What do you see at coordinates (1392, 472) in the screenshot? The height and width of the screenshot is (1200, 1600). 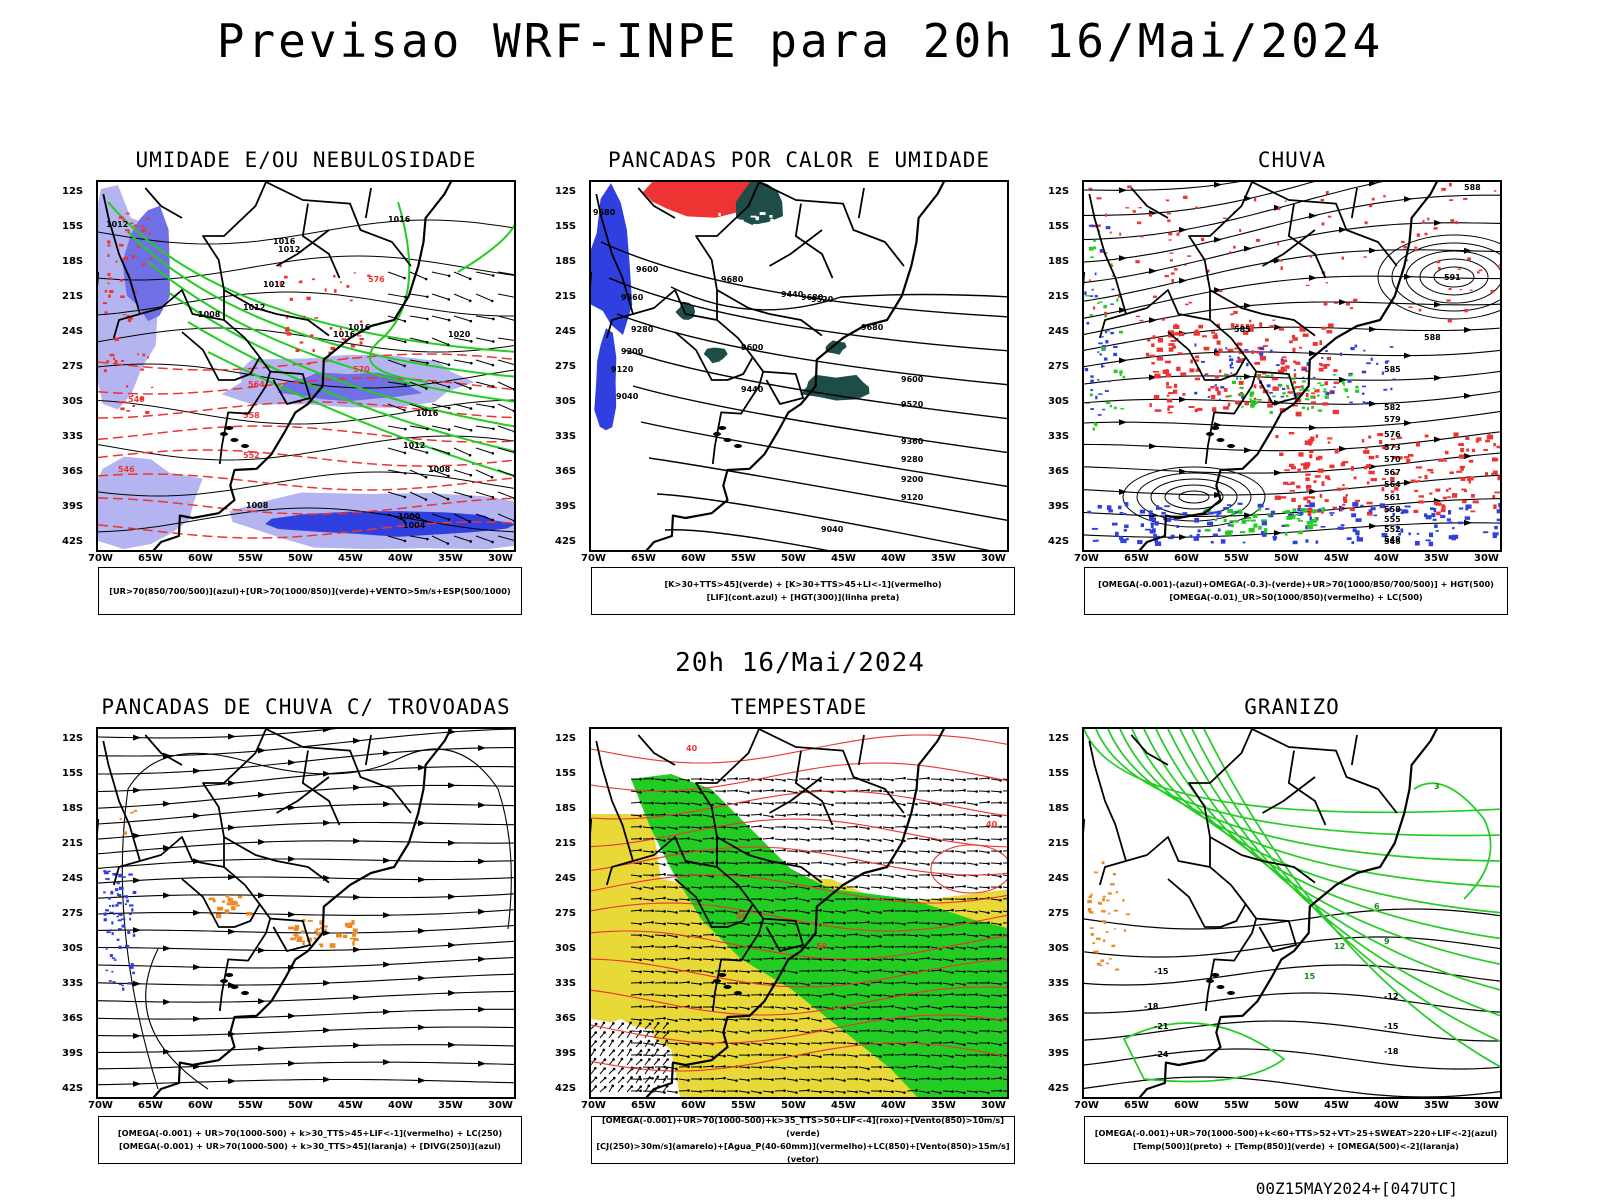 I see `contour-label: 567` at bounding box center [1392, 472].